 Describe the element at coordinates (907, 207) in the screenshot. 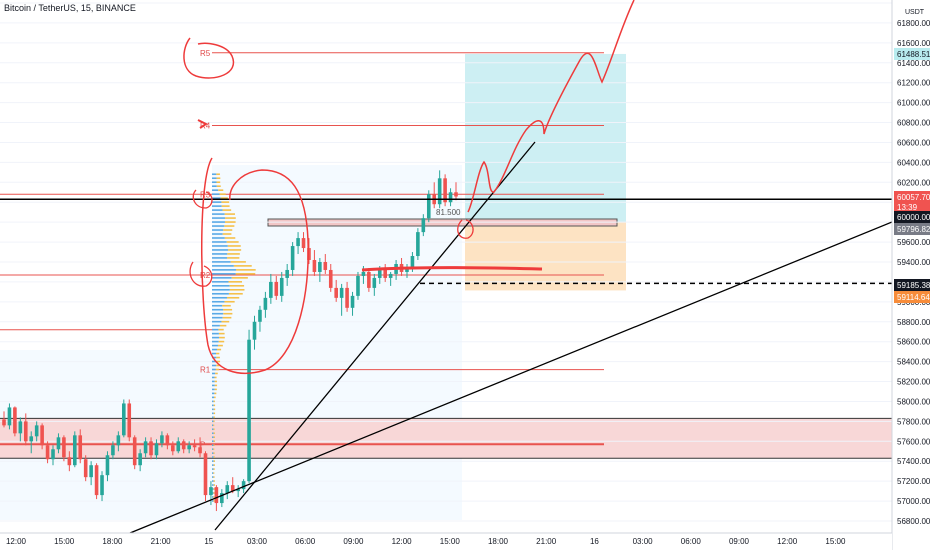

I see `badge-countdown: 13:39` at that location.